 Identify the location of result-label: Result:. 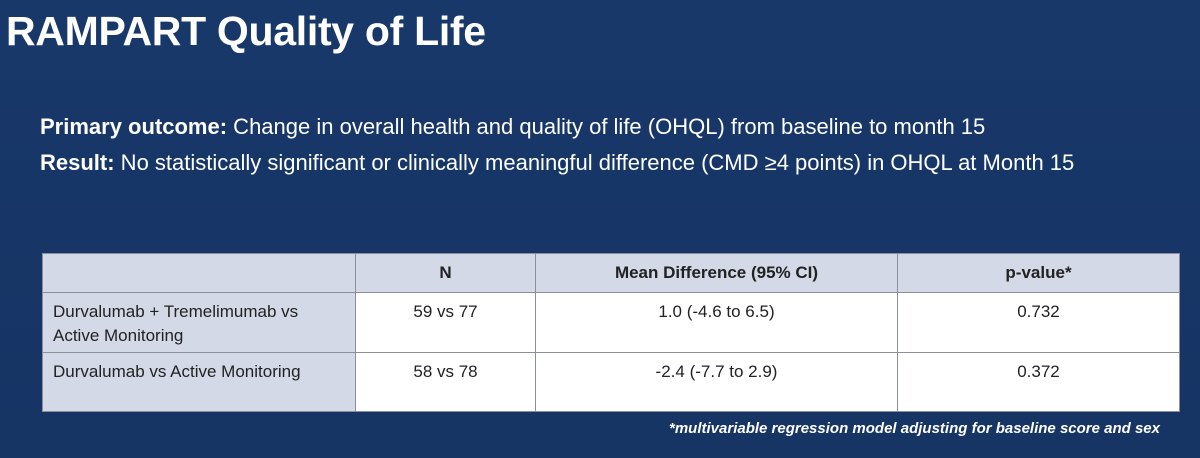
(77, 162).